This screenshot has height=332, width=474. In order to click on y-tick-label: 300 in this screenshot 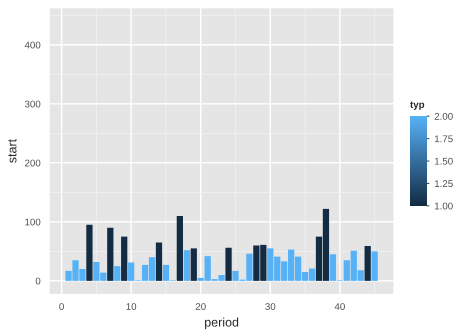, I will do `click(32, 104)`.